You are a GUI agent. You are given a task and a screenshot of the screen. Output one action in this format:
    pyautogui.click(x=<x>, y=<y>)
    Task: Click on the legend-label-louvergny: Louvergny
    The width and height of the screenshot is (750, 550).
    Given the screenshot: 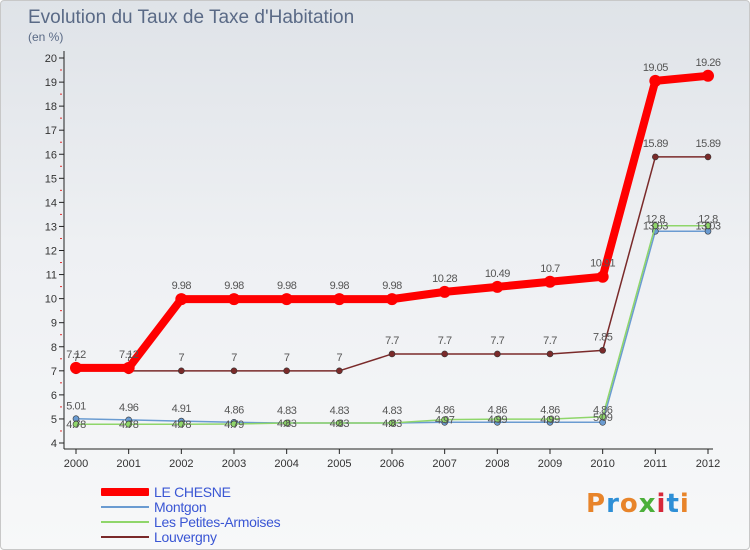 What is the action you would take?
    pyautogui.click(x=185, y=537)
    